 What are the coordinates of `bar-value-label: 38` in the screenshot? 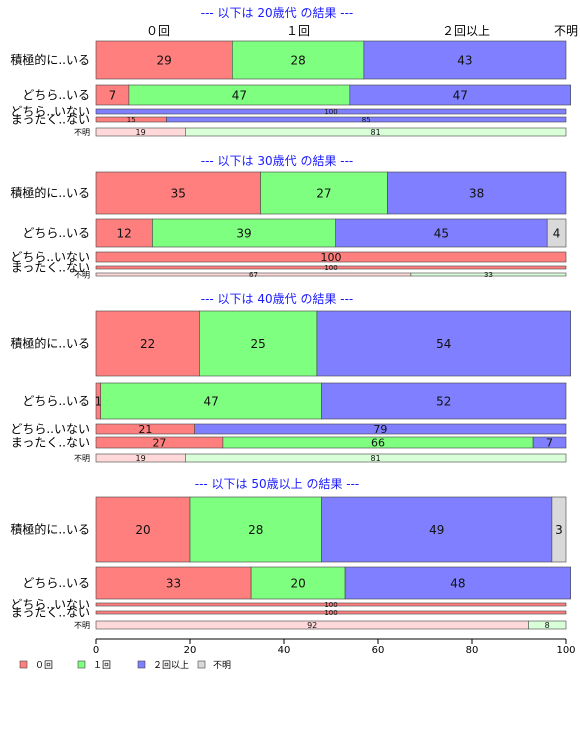 It's located at (476, 193).